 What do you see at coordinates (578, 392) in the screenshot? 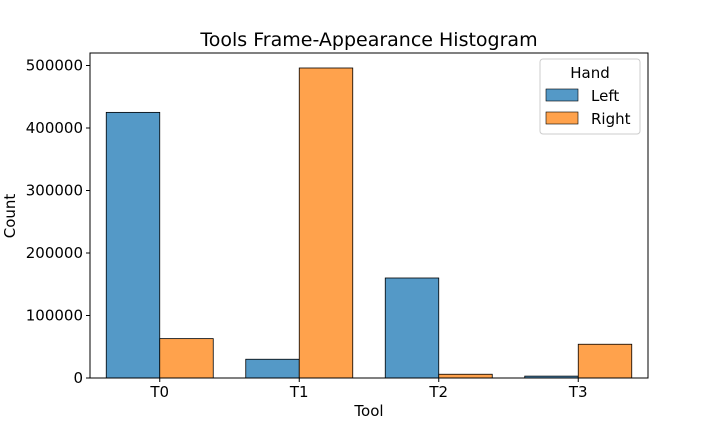
I see `x-tick-label: T3` at bounding box center [578, 392].